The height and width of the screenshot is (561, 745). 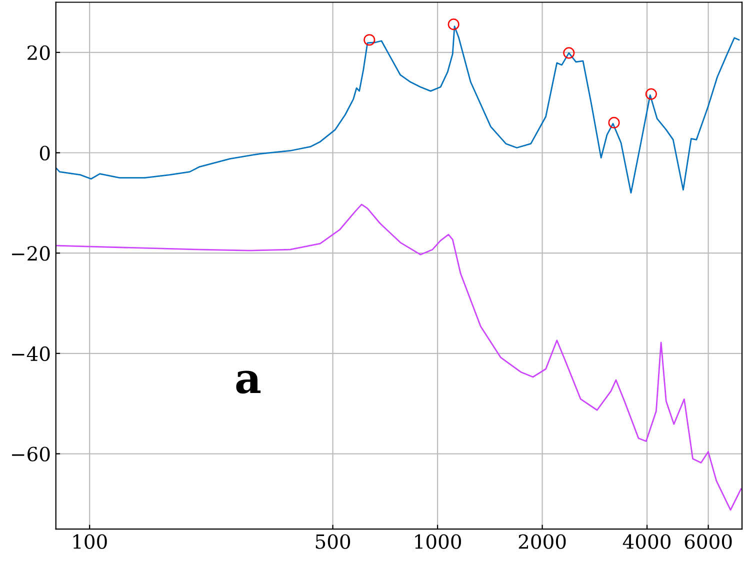 I want to click on x-tick-label: 6000, so click(x=708, y=541).